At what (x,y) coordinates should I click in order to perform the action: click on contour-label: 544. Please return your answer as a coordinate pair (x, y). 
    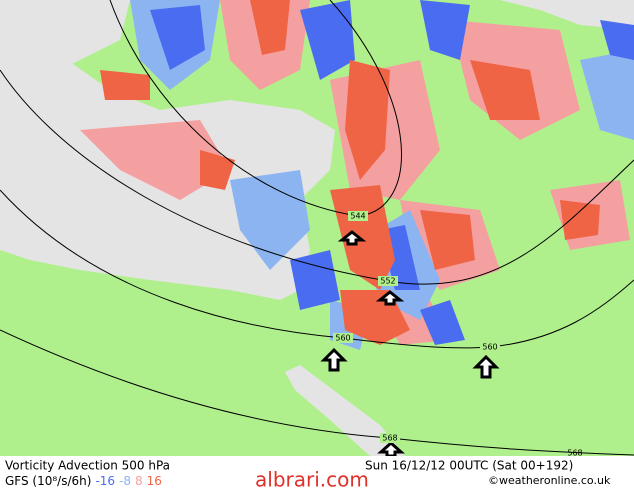
    Looking at the image, I should click on (357, 216).